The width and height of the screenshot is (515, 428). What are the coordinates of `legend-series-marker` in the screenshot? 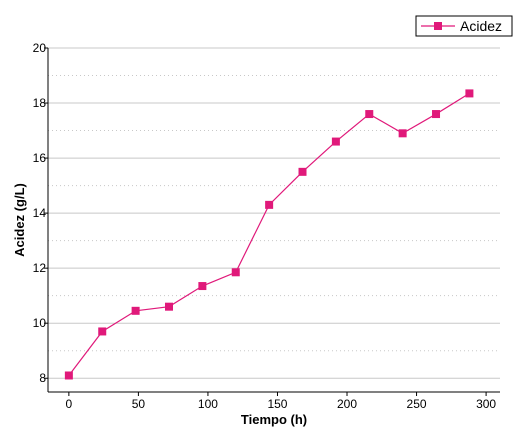 It's located at (438, 26).